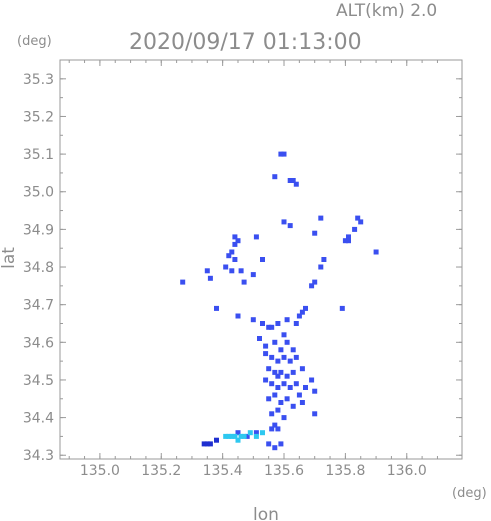 This screenshot has height=521, width=491. Describe the element at coordinates (245, 42) in the screenshot. I see `chart-timestamp: 2020/09/17 01:13:00` at that location.